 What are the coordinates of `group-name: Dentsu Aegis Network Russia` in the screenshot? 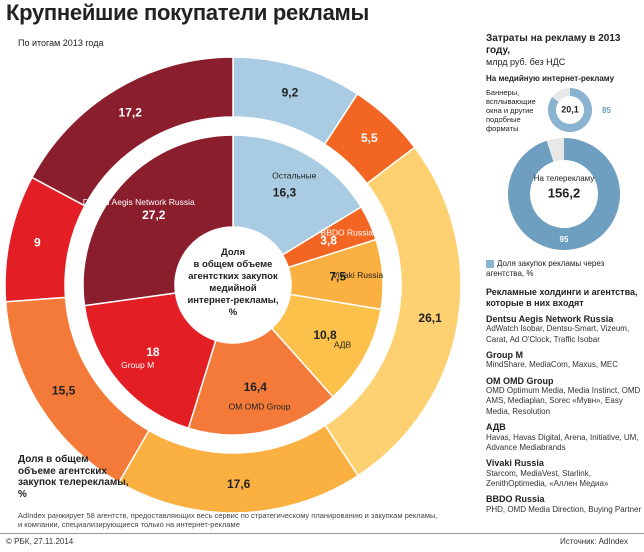 It's located at (550, 318).